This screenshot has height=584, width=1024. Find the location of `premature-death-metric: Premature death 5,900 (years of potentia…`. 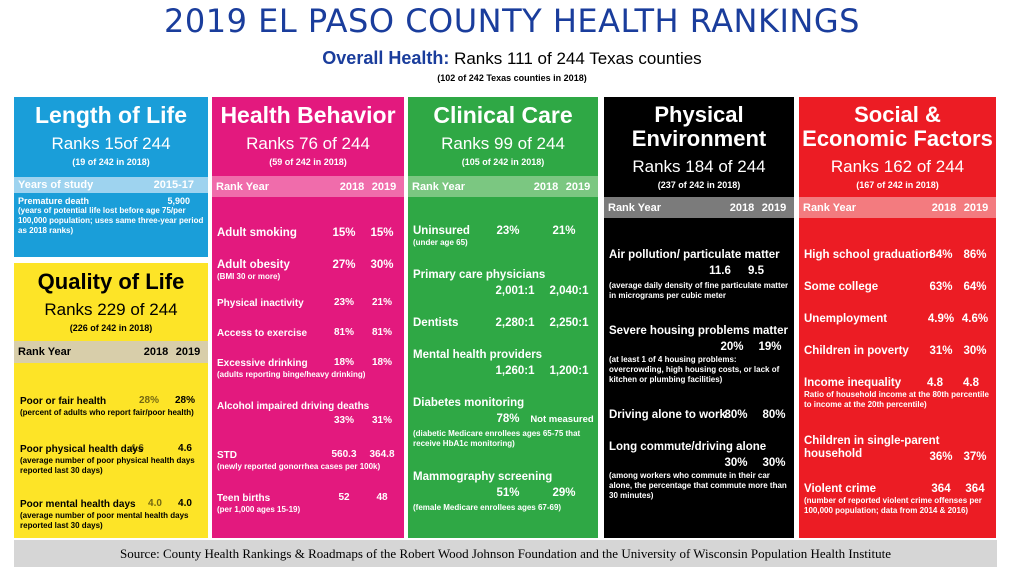

premature-death-metric: Premature death 5,900 (years of potentia… is located at coordinates (111, 216).